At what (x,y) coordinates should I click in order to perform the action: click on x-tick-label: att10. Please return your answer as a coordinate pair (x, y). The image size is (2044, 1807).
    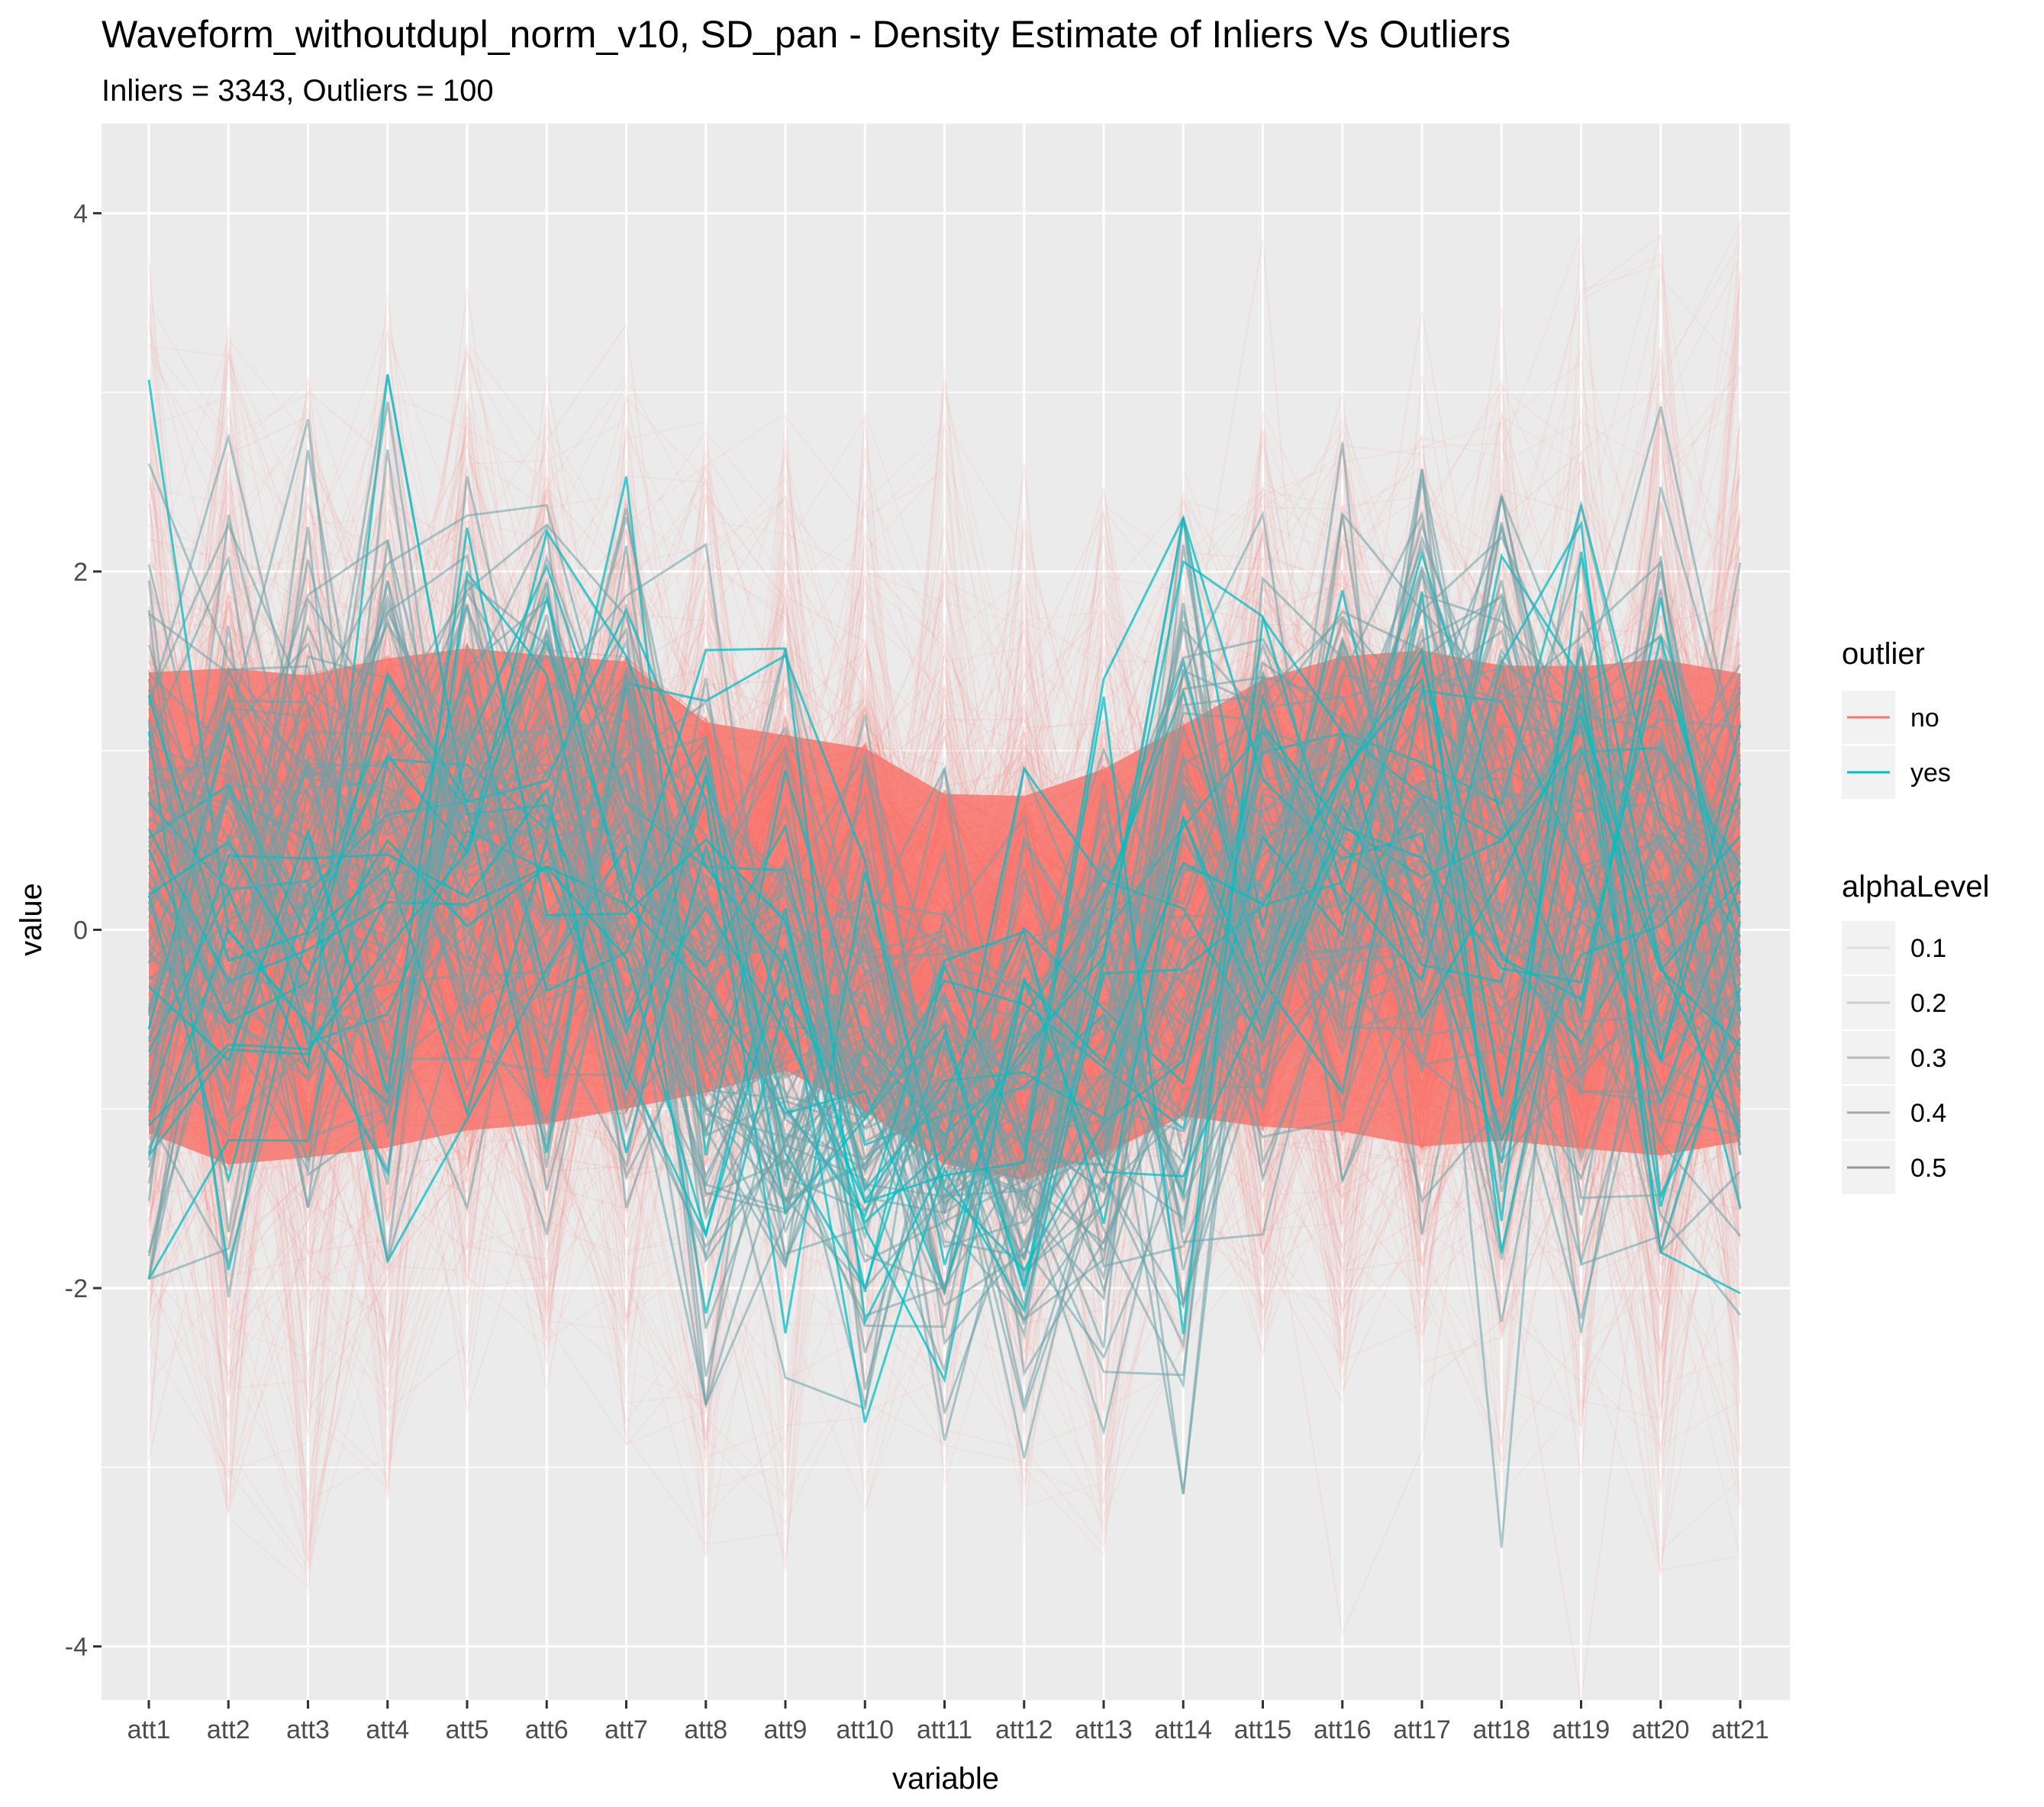
    Looking at the image, I should click on (865, 1729).